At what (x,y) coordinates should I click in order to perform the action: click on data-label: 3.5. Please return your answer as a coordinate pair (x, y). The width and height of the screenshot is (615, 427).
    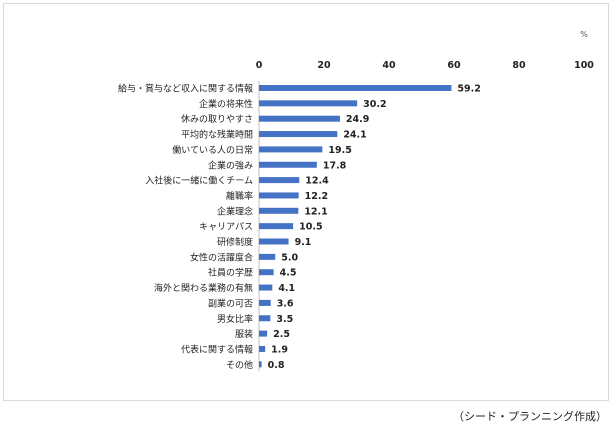
    Looking at the image, I should click on (284, 319).